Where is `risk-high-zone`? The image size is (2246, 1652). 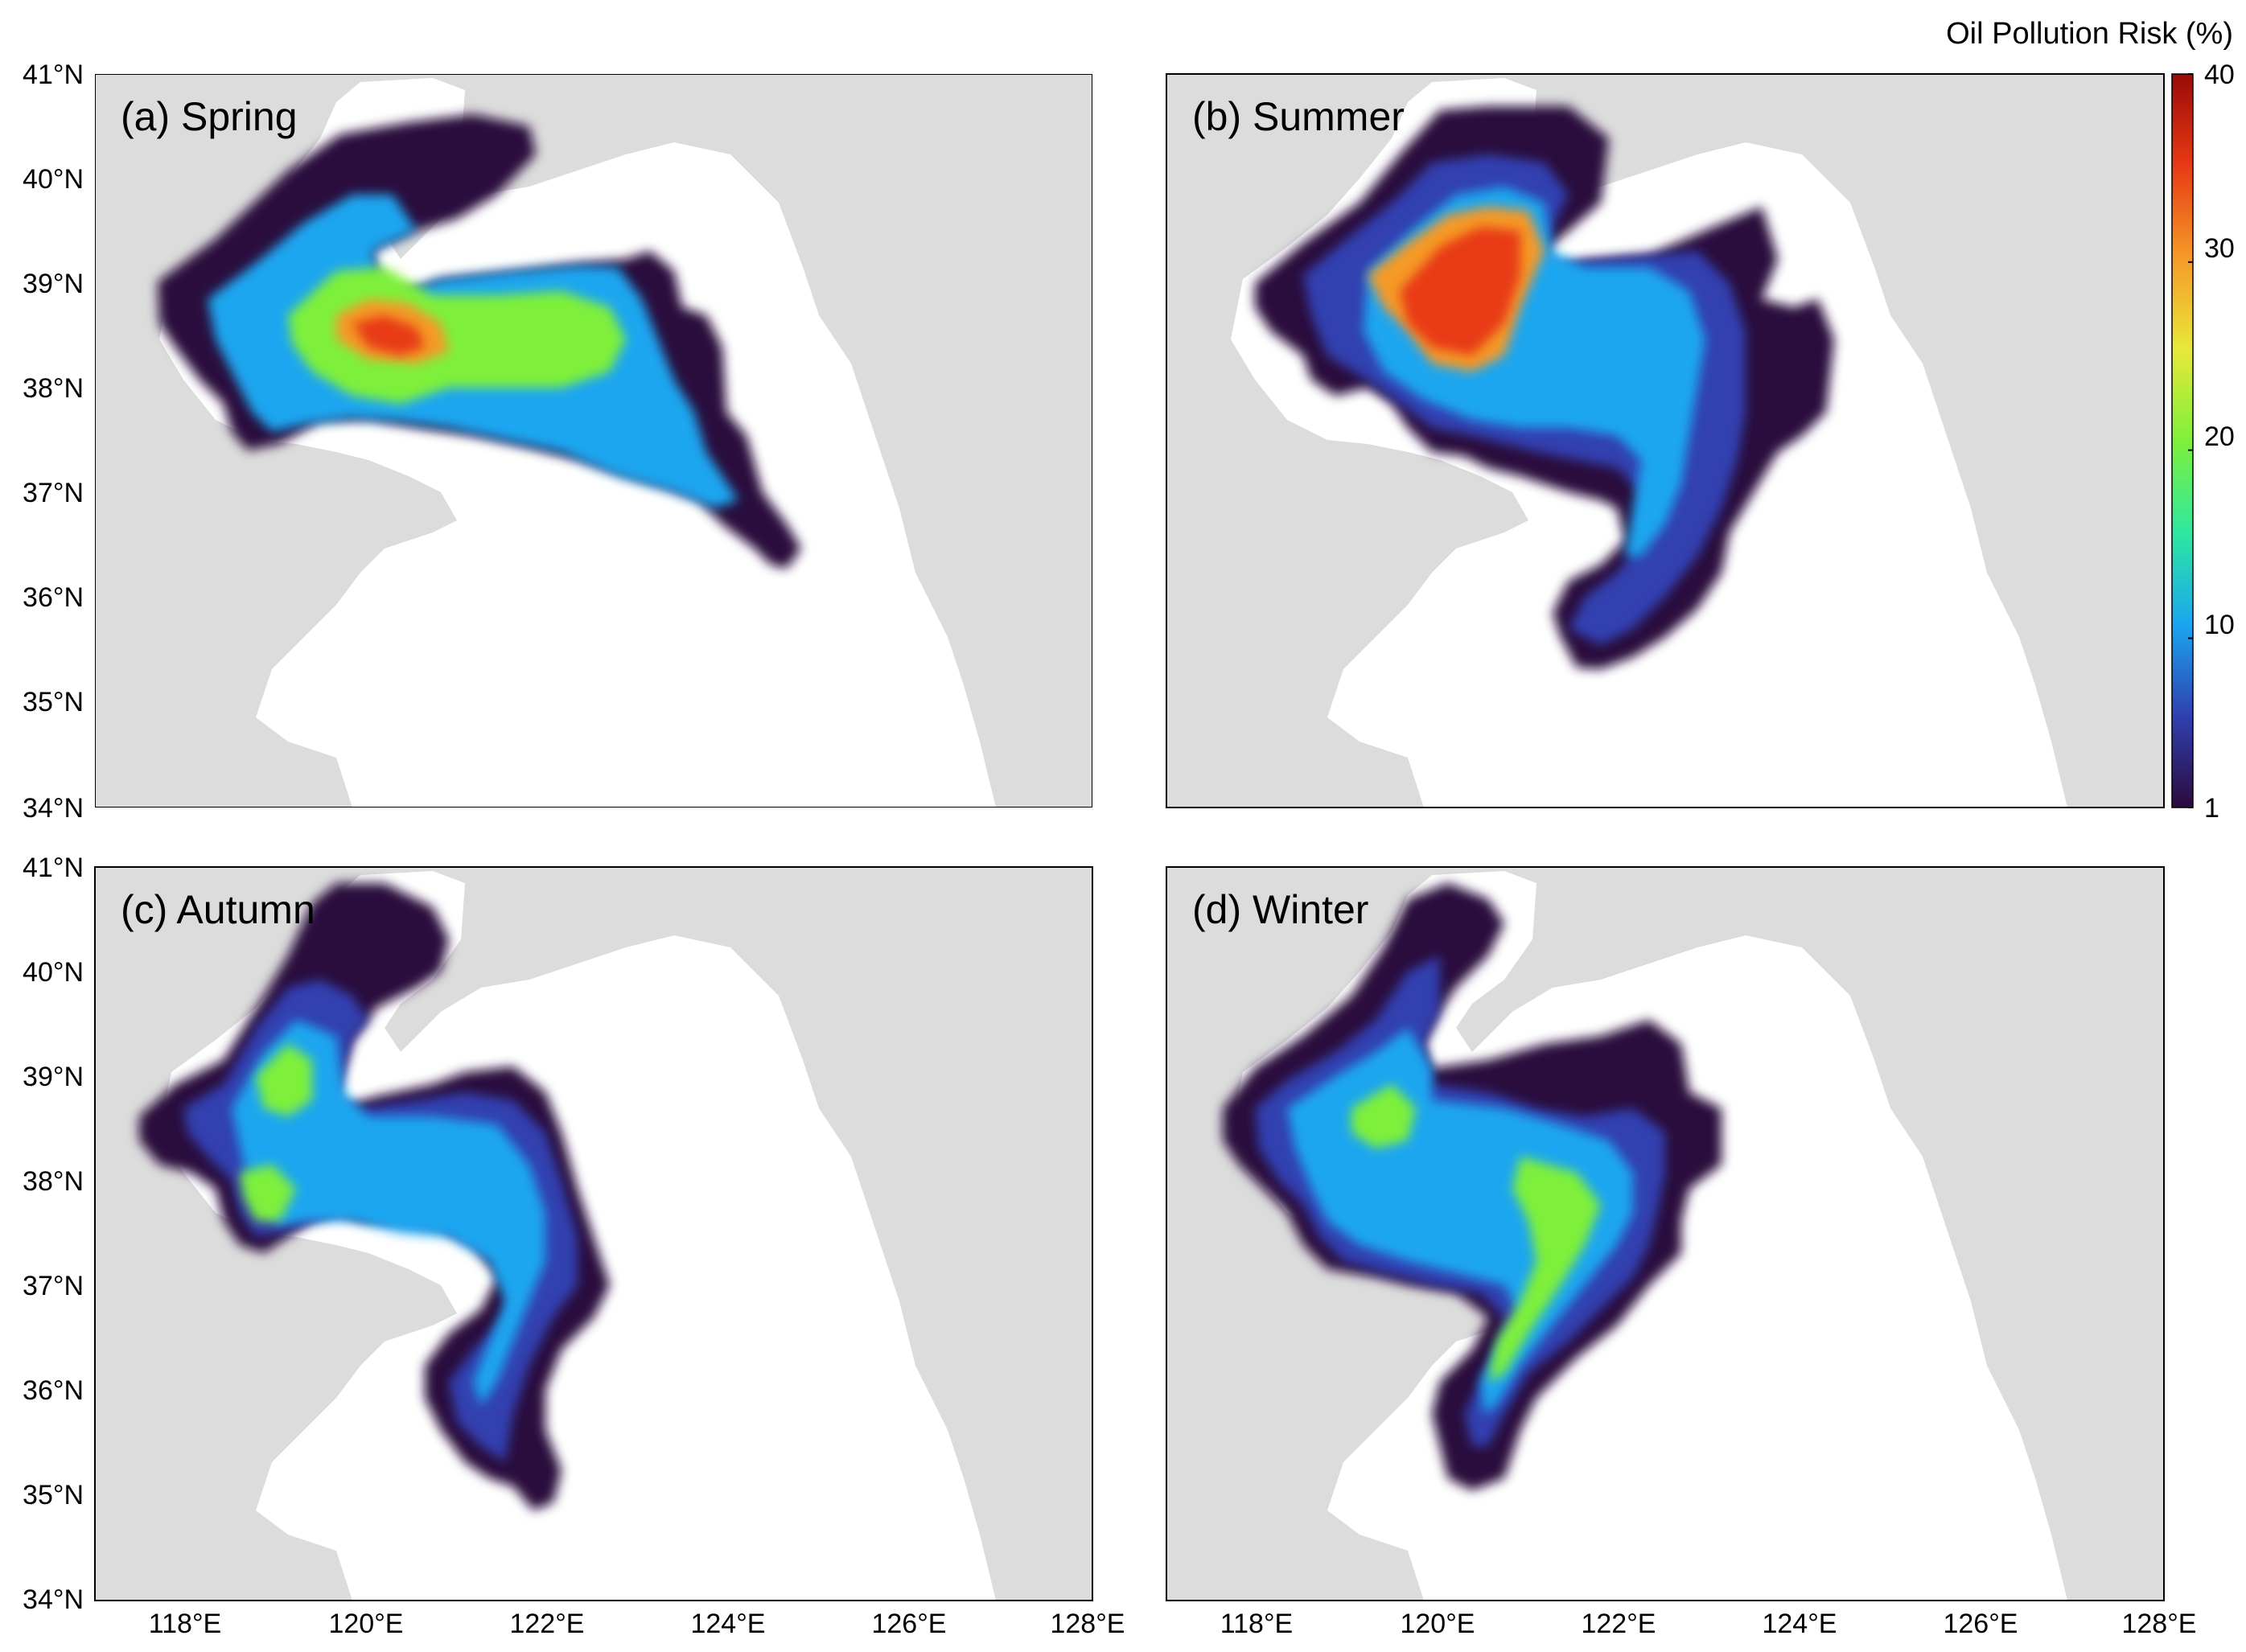 risk-high-zone is located at coordinates (388, 1213).